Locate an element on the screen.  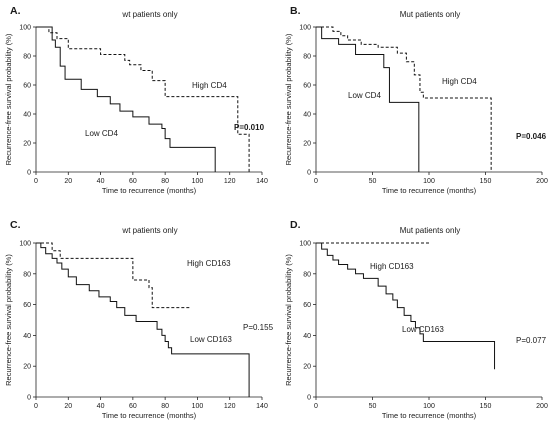
p-value-label: P=0.046 is located at coordinates (531, 136).